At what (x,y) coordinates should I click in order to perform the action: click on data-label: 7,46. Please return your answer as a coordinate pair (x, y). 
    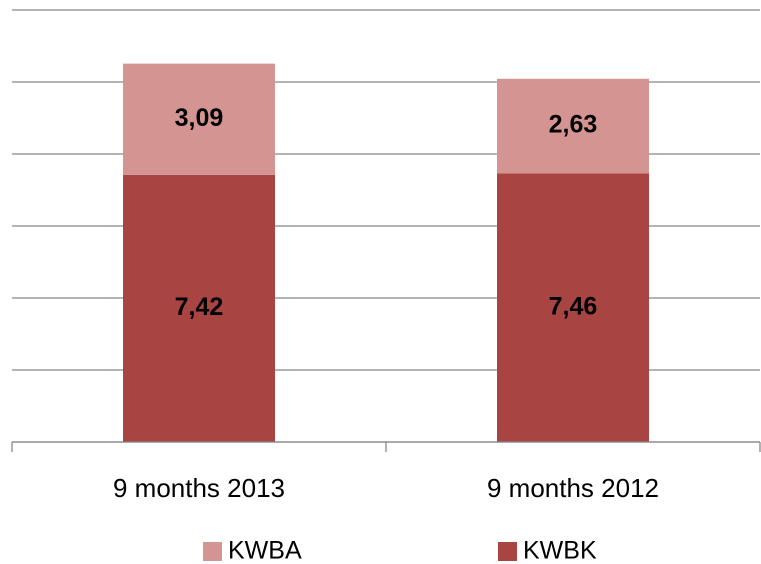
    Looking at the image, I should click on (573, 306).